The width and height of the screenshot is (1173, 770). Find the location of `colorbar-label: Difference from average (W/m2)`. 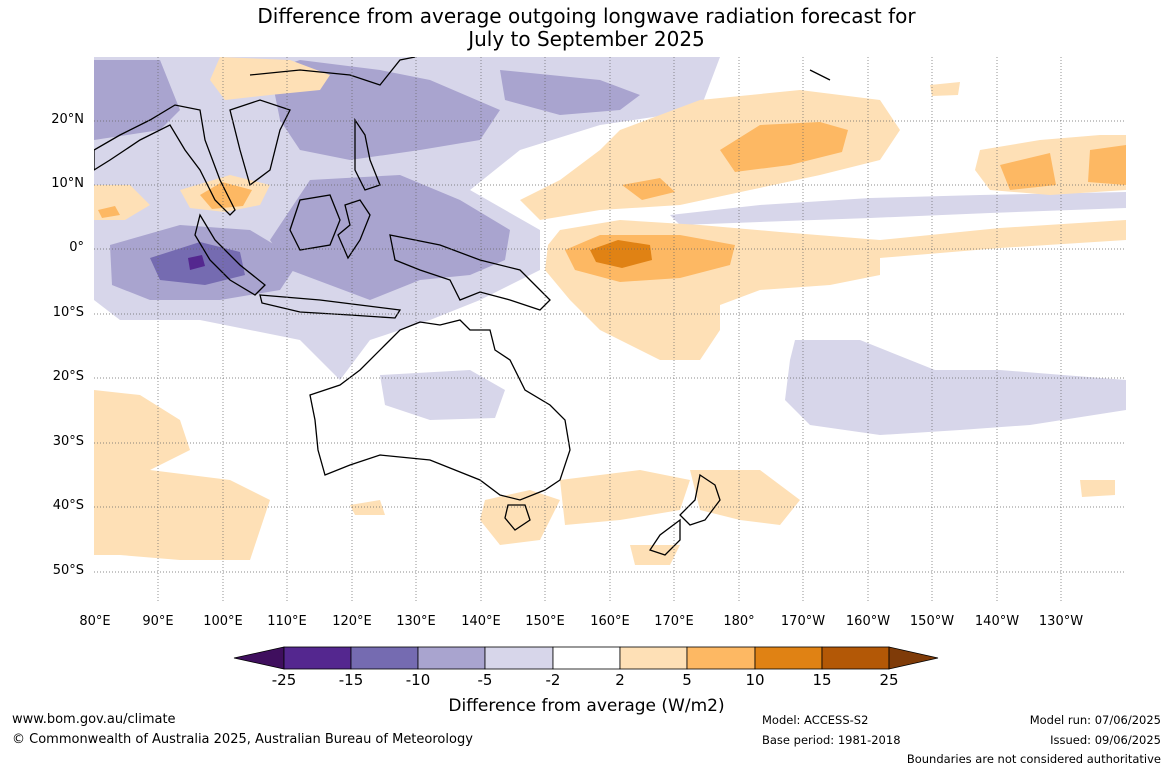

colorbar-label: Difference from average (W/m2) is located at coordinates (586, 706).